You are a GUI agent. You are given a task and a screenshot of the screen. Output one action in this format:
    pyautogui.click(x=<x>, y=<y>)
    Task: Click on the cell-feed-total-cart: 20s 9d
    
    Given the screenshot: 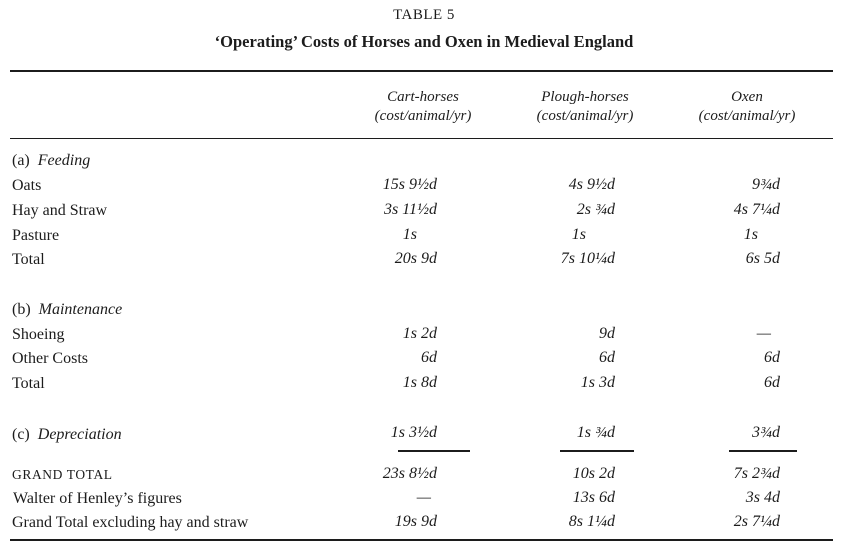 What is the action you would take?
    pyautogui.click(x=415, y=258)
    